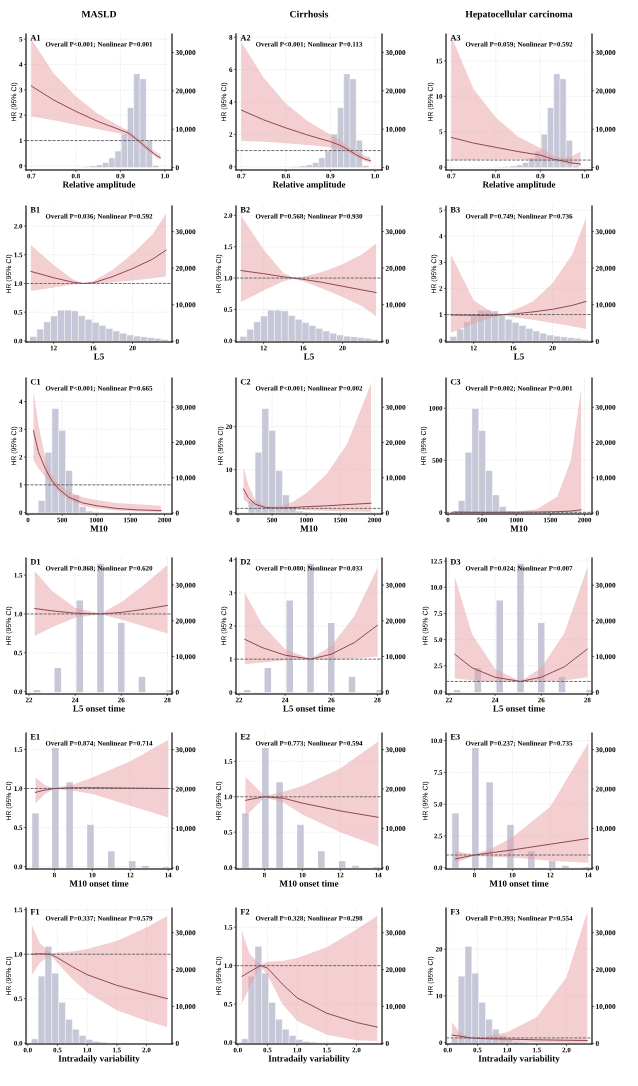 This screenshot has width=638, height=1086. Describe the element at coordinates (35, 911) in the screenshot. I see `annotation: F1` at that location.